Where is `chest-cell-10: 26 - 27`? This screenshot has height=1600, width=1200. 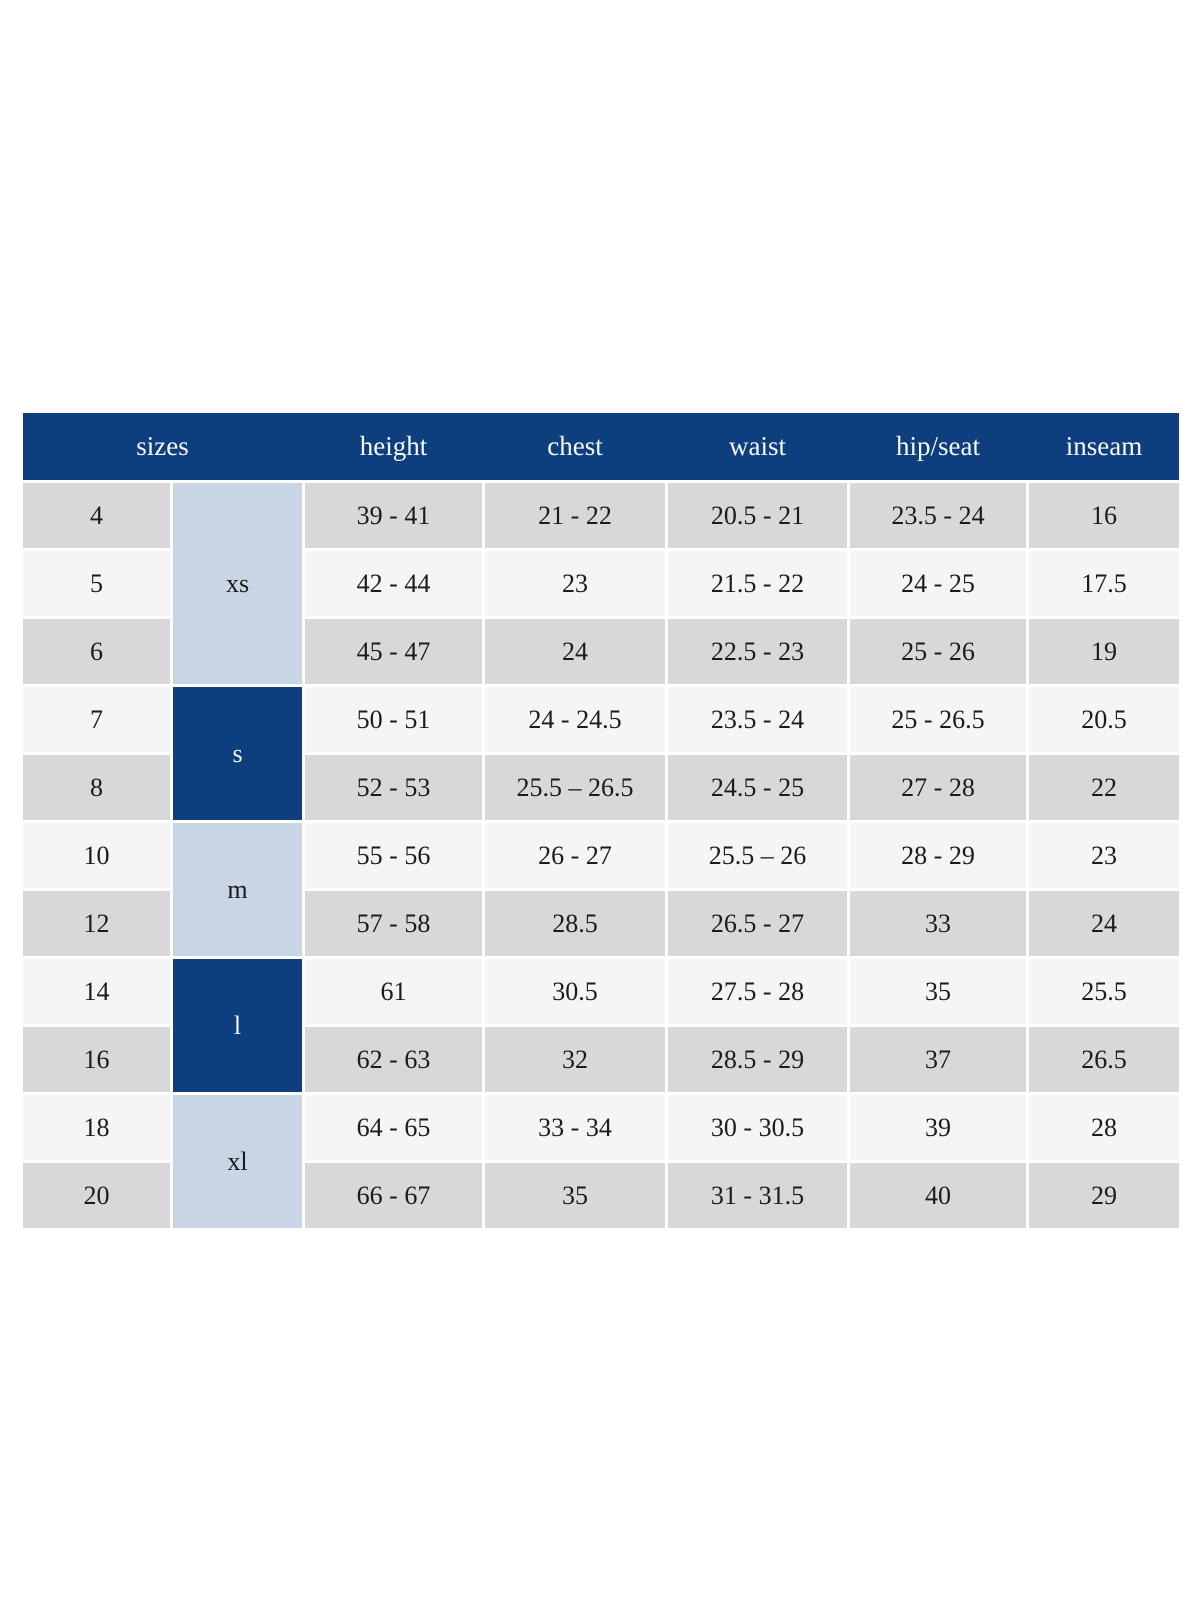 chest-cell-10: 26 - 27 is located at coordinates (575, 855).